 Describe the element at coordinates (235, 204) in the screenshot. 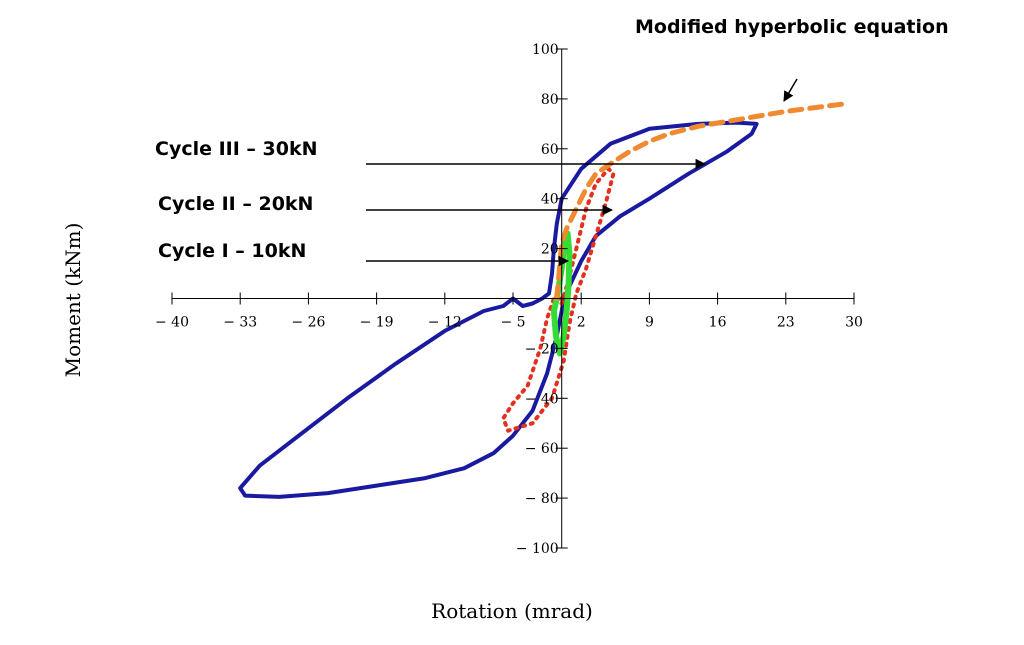

I see `annotation-cycle-2-label: Cycle II – 20kN` at that location.